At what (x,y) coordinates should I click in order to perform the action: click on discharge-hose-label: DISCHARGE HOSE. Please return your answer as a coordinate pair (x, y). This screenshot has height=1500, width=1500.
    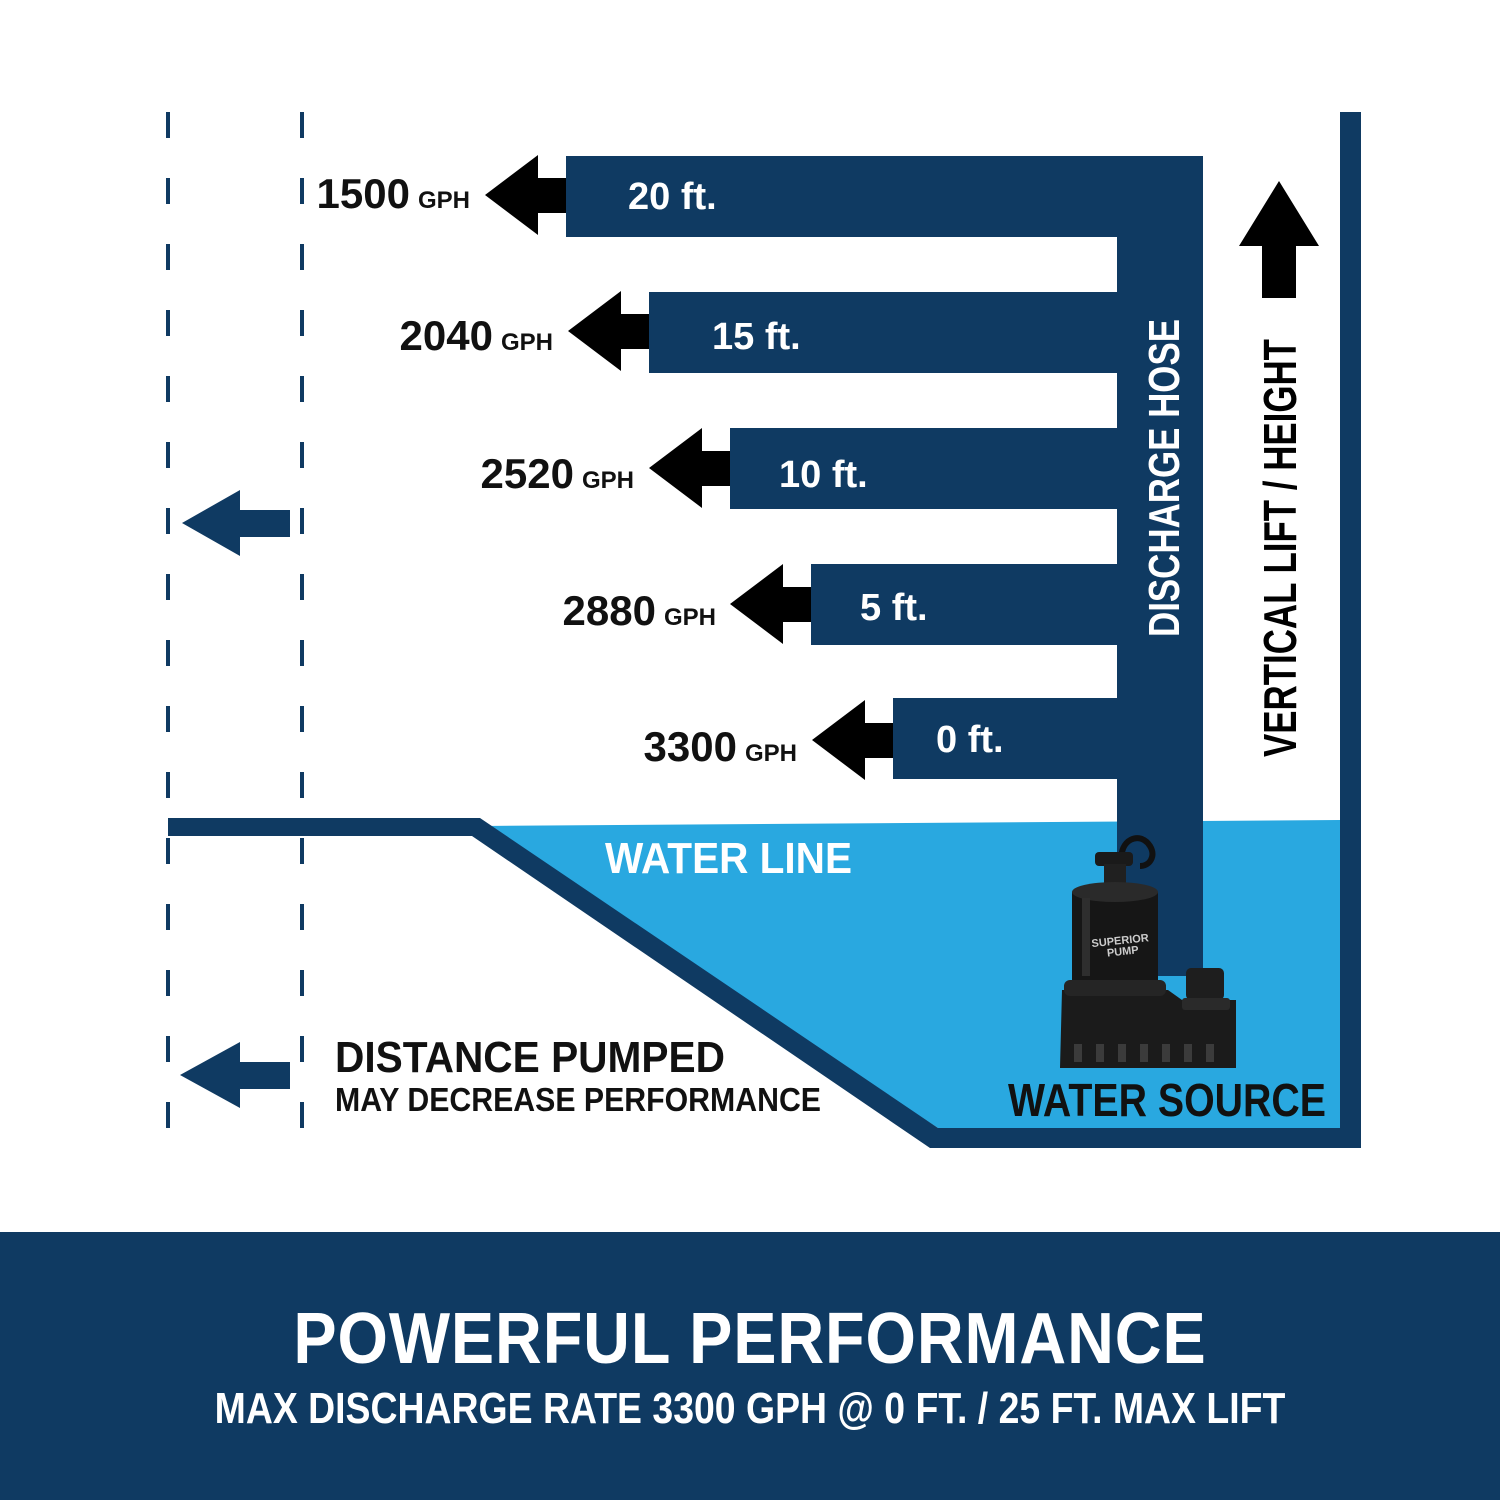
    Looking at the image, I should click on (1164, 478).